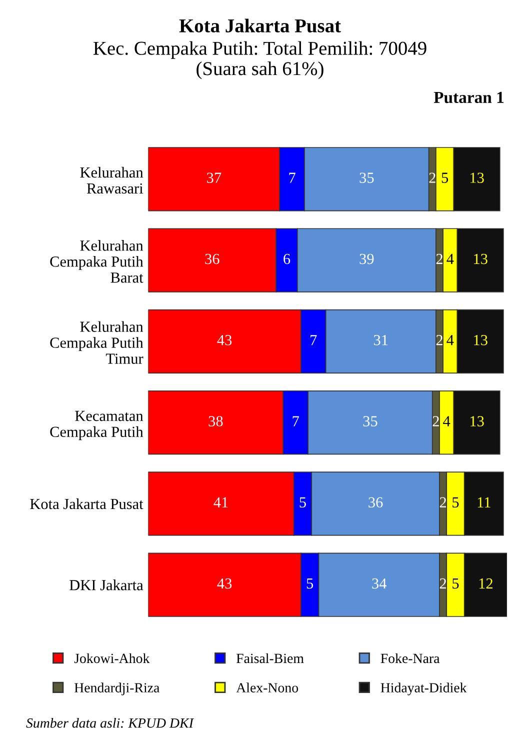 The image size is (520, 749). Describe the element at coordinates (410, 658) in the screenshot. I see `legend-label: Foke-Nara` at that location.